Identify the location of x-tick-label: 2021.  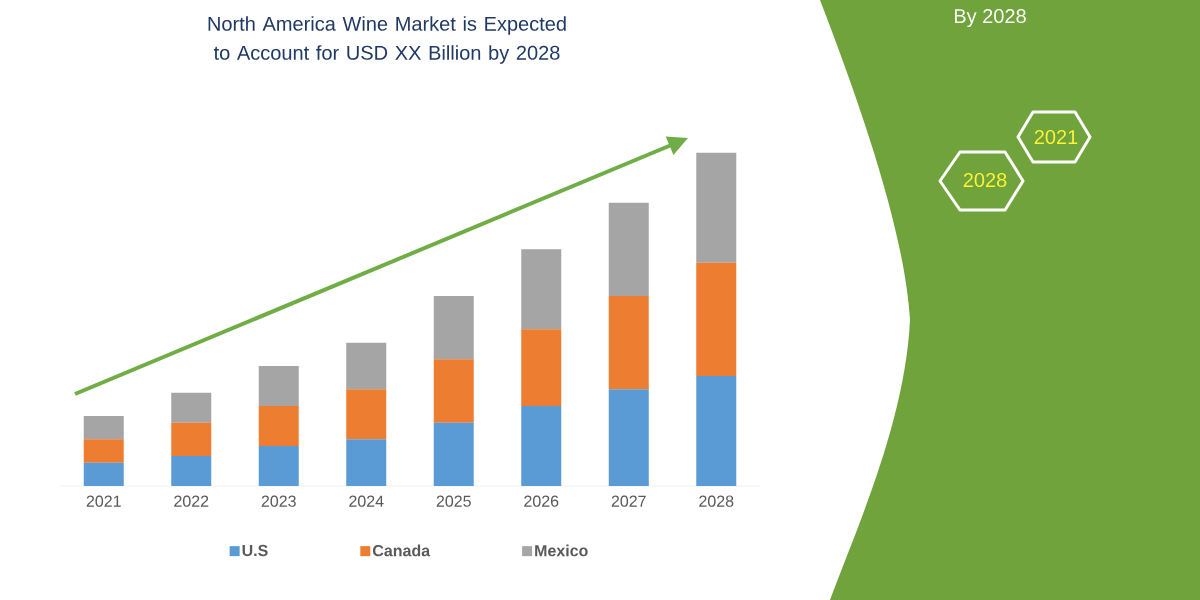
(103, 501).